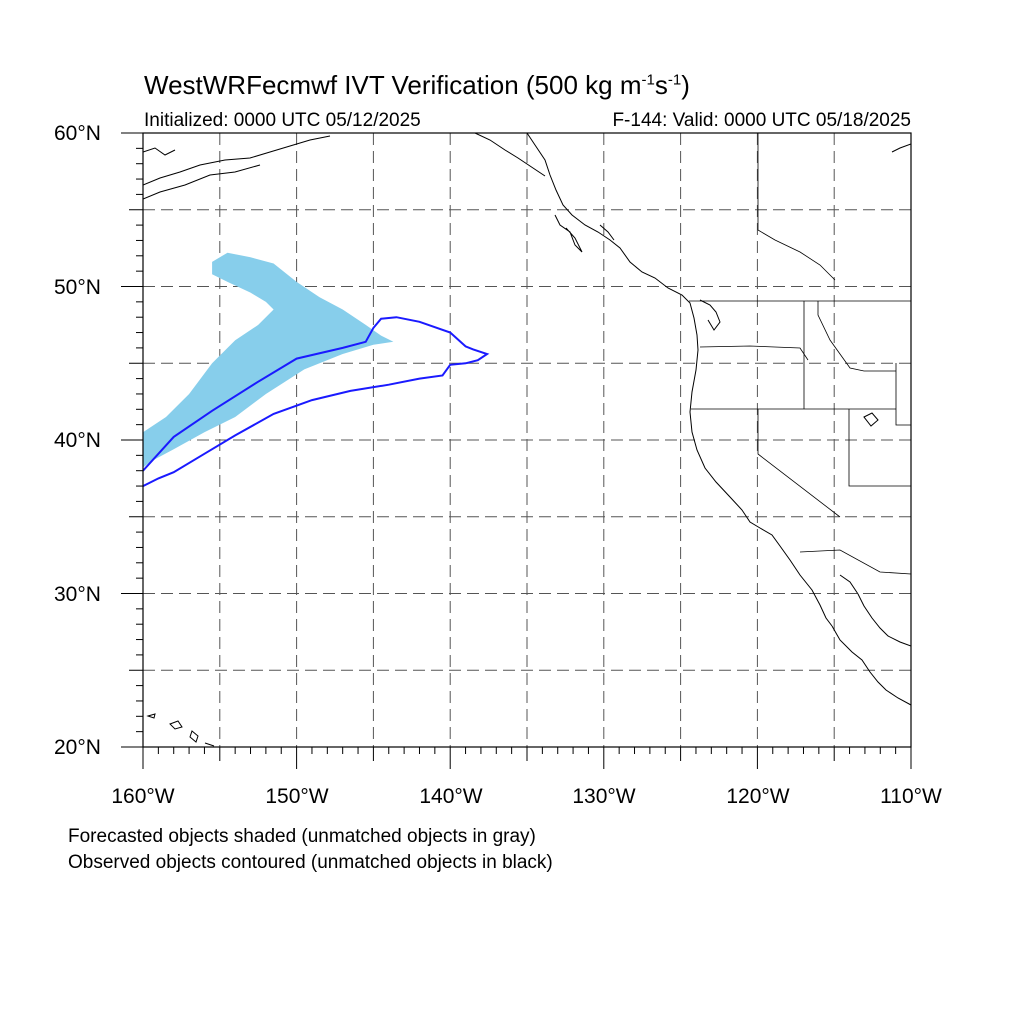 This screenshot has height=1024, width=1024. What do you see at coordinates (297, 796) in the screenshot?
I see `lon-label-150w: 150°W` at bounding box center [297, 796].